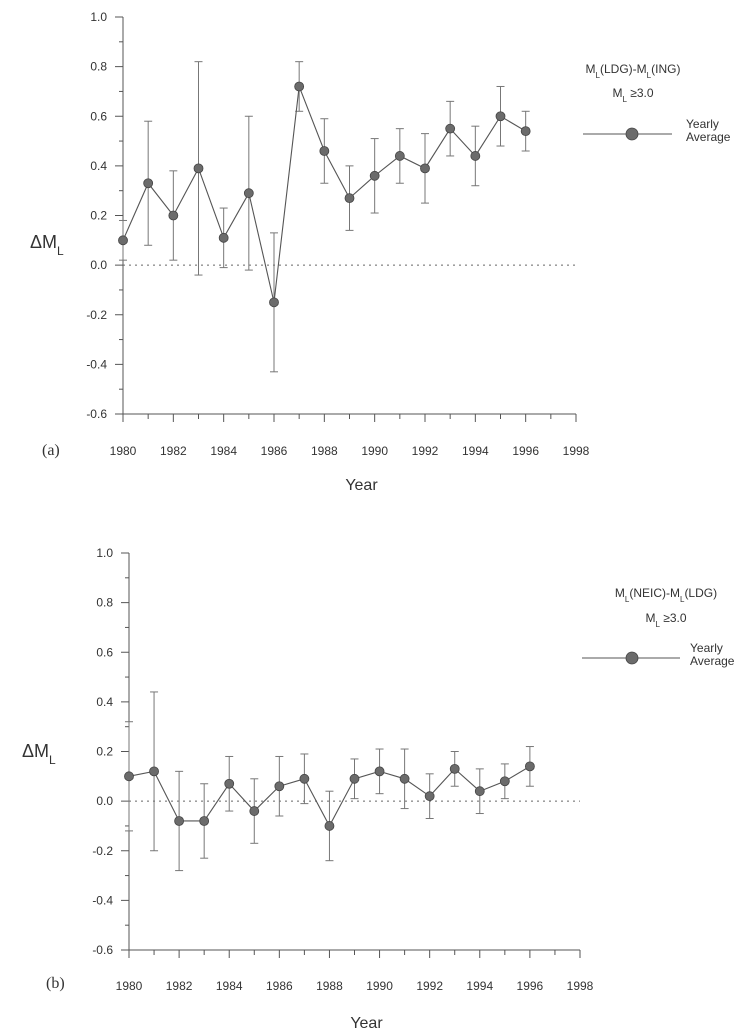 Image resolution: width=755 pixels, height=1036 pixels. I want to click on legend-title-line1: ML(LDG)-ML(ING), so click(633, 71).